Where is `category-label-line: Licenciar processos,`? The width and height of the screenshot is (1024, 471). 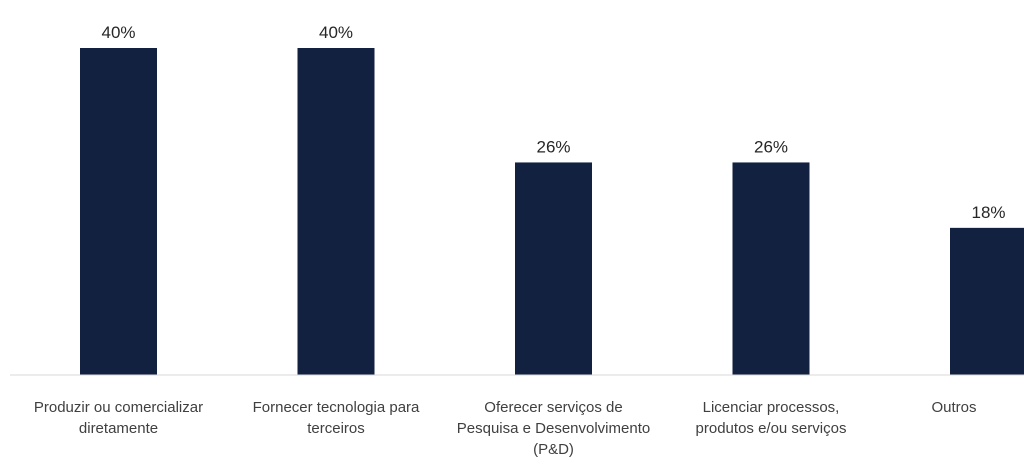
category-label-line: Licenciar processos, is located at coordinates (771, 407).